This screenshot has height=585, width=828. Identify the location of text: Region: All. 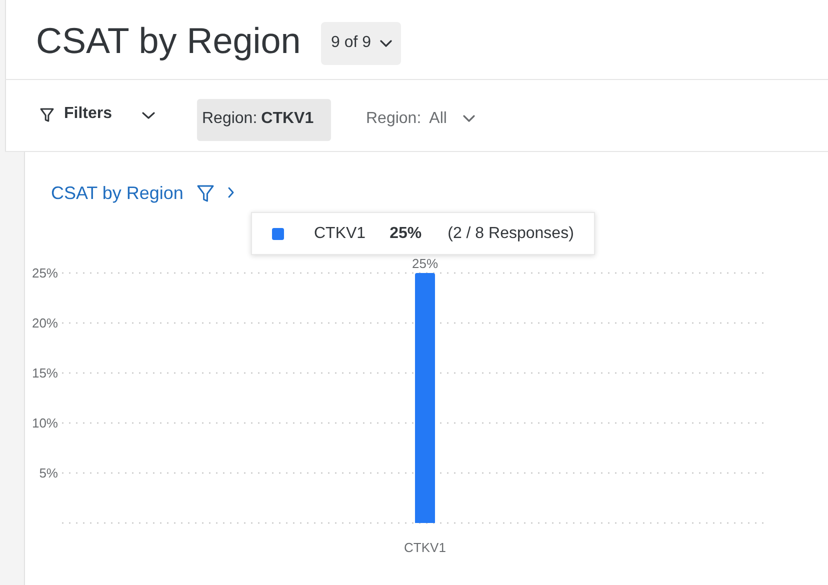
(406, 118).